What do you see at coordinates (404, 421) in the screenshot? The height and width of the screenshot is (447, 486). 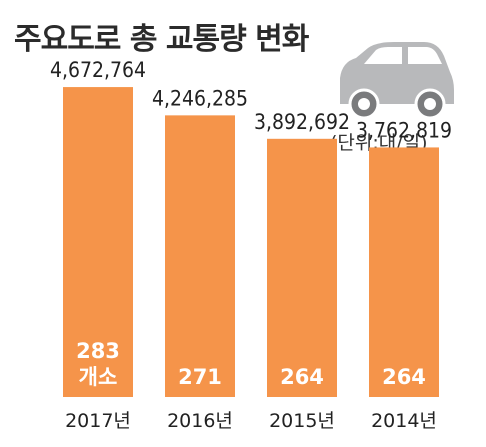 I see `category-label-3: 2014년` at bounding box center [404, 421].